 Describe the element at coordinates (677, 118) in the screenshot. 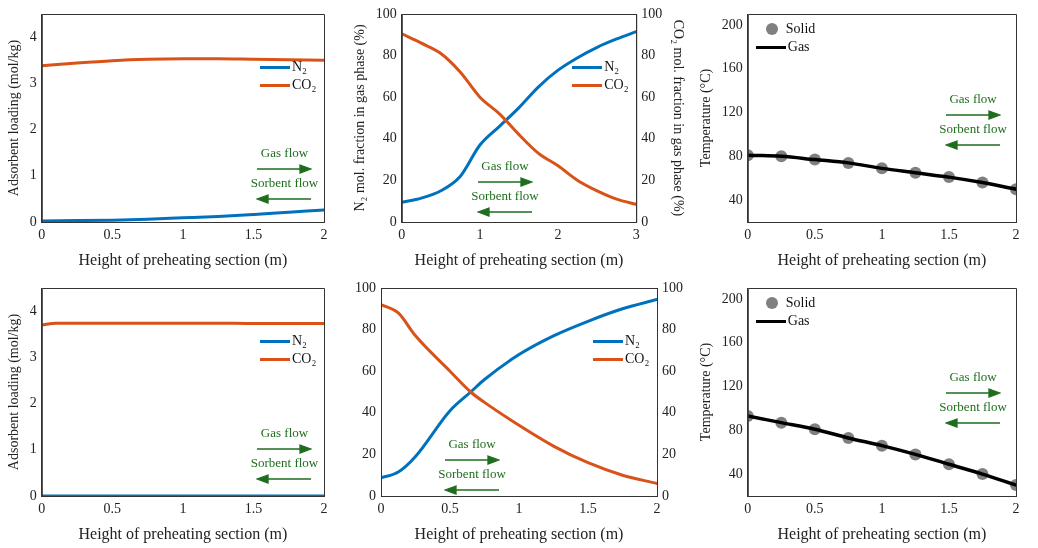

I see `y2-axis-title: CO₂ mol. fraction in gas phase (%)` at that location.